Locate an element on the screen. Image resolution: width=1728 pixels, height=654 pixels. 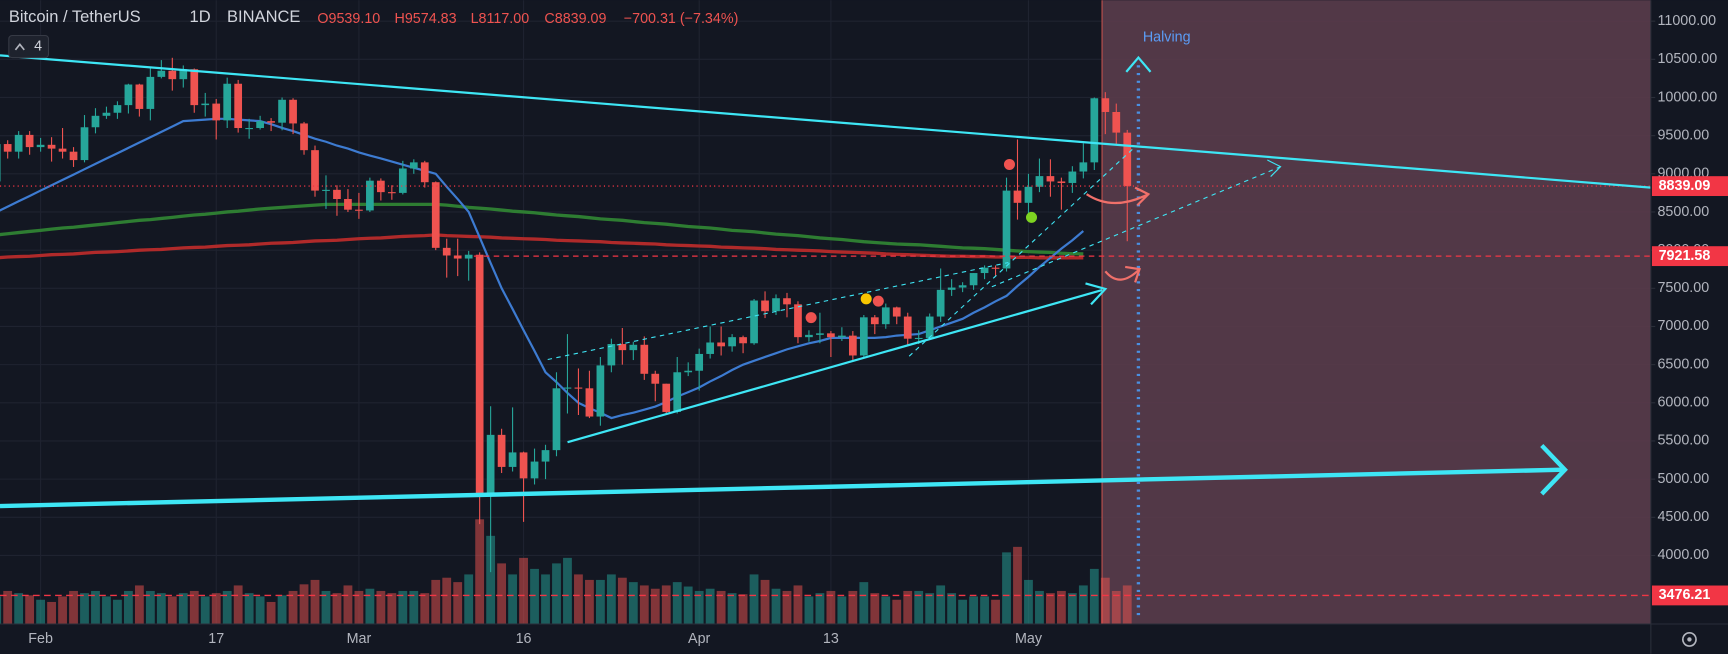
x-tick-label: May is located at coordinates (1029, 639).